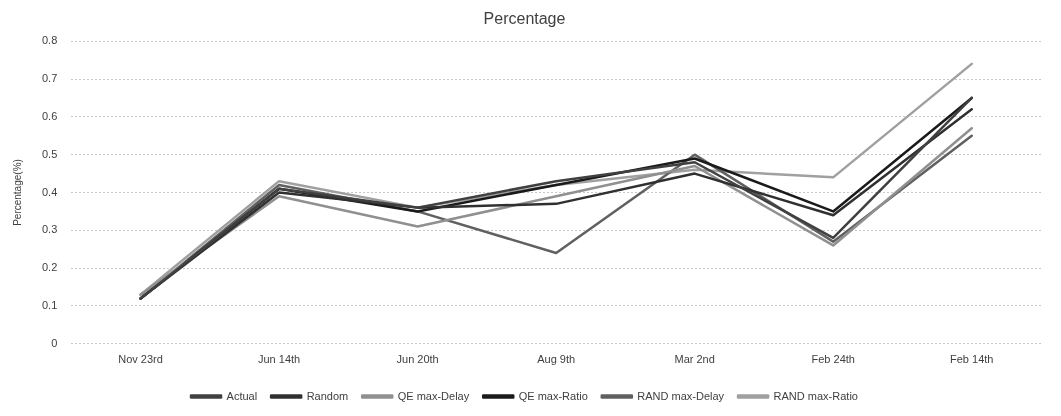 The height and width of the screenshot is (416, 1061). I want to click on y-tick-label: 0.1, so click(49, 305).